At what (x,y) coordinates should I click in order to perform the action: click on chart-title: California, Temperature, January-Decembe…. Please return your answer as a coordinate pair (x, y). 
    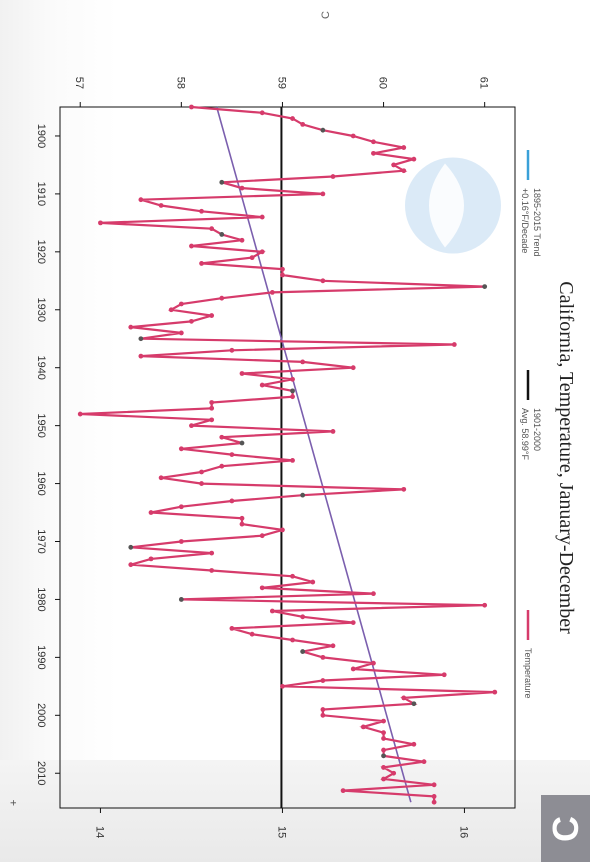
    Looking at the image, I should click on (566, 457).